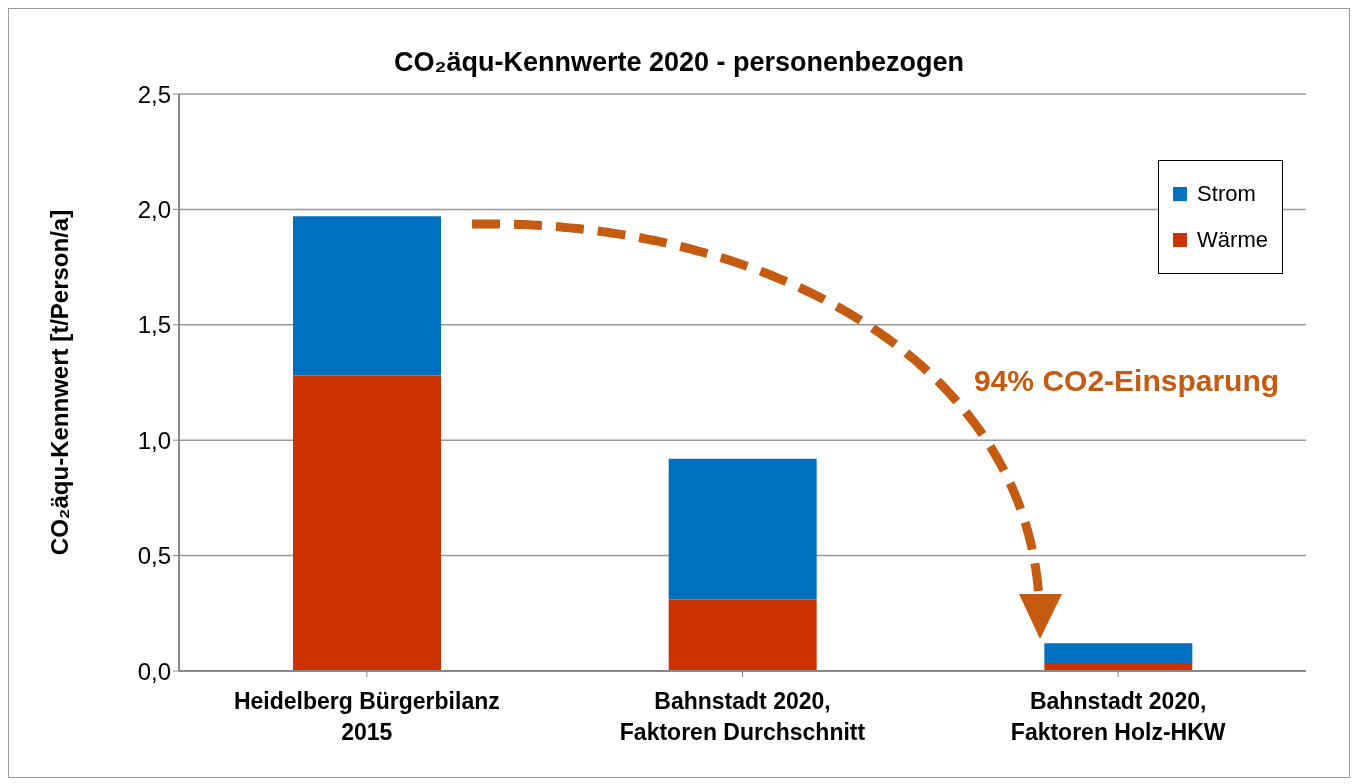 This screenshot has width=1363, height=784. Describe the element at coordinates (742, 716) in the screenshot. I see `x-tick-label: Bahnstadt 2020, Faktoren Durchschnitt` at that location.